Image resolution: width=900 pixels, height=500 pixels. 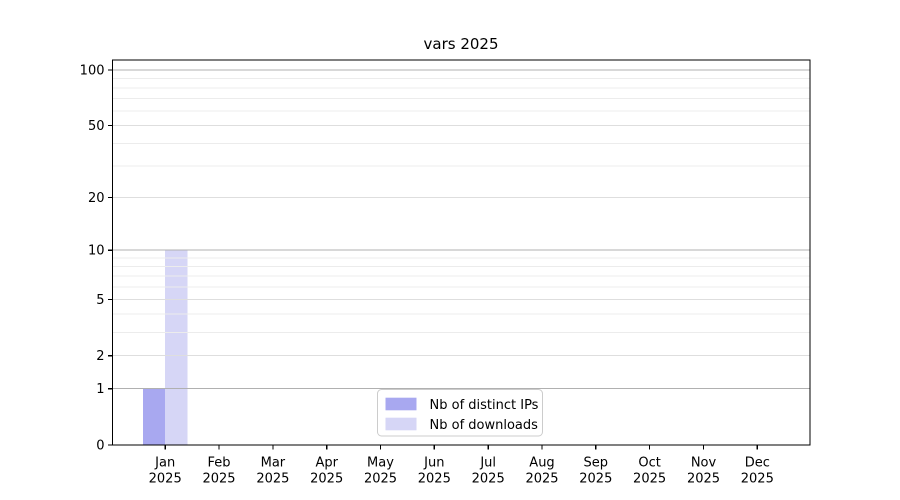 I want to click on y-tick-label: 5, so click(x=100, y=300).